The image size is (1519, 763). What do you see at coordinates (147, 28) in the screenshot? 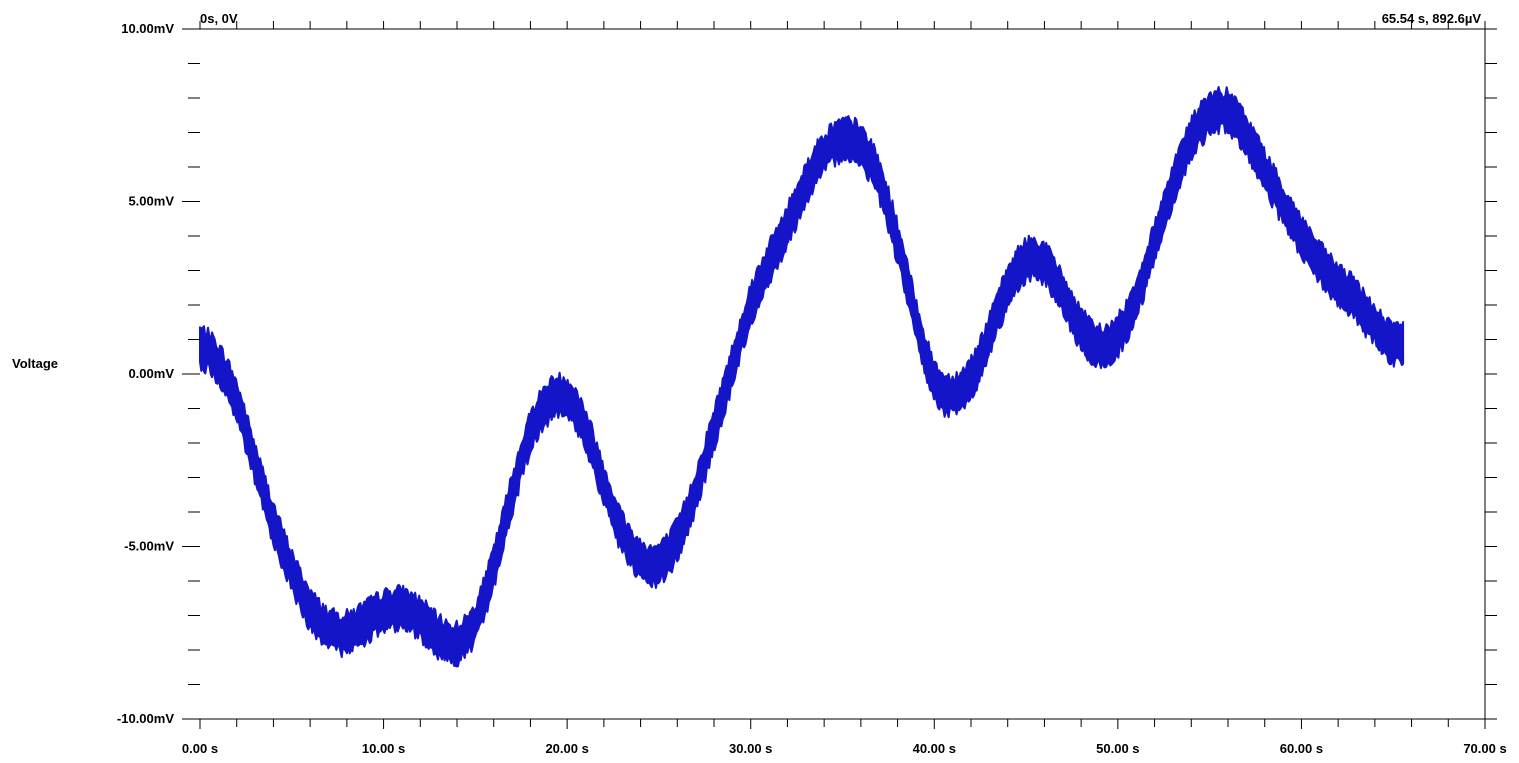
I see `y-tick-label: 10.00mV` at bounding box center [147, 28].